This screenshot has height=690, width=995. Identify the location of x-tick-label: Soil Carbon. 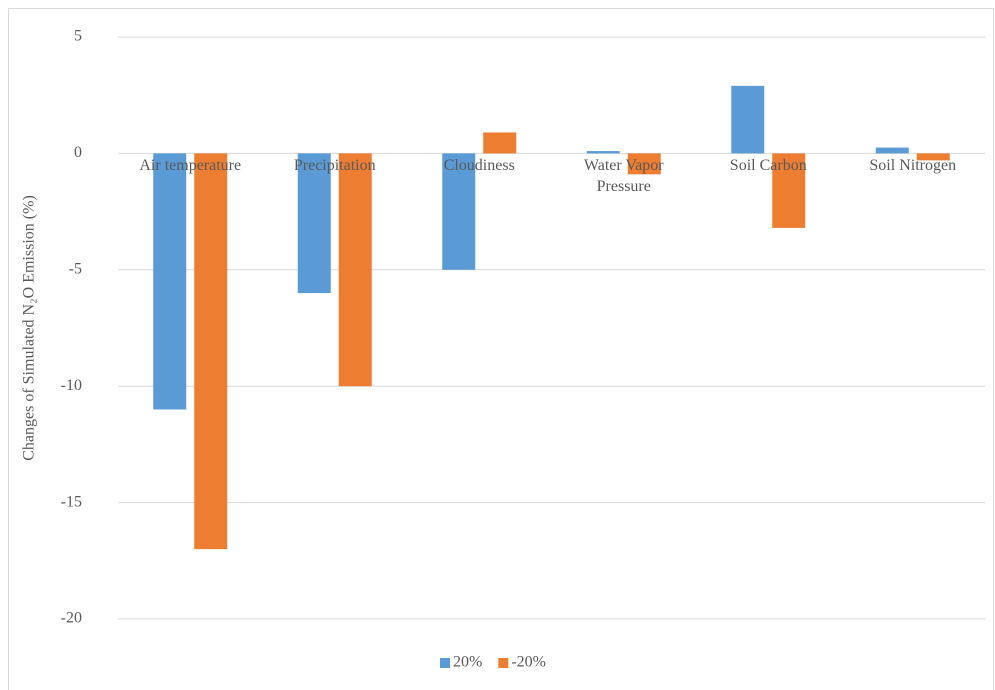
(768, 166).